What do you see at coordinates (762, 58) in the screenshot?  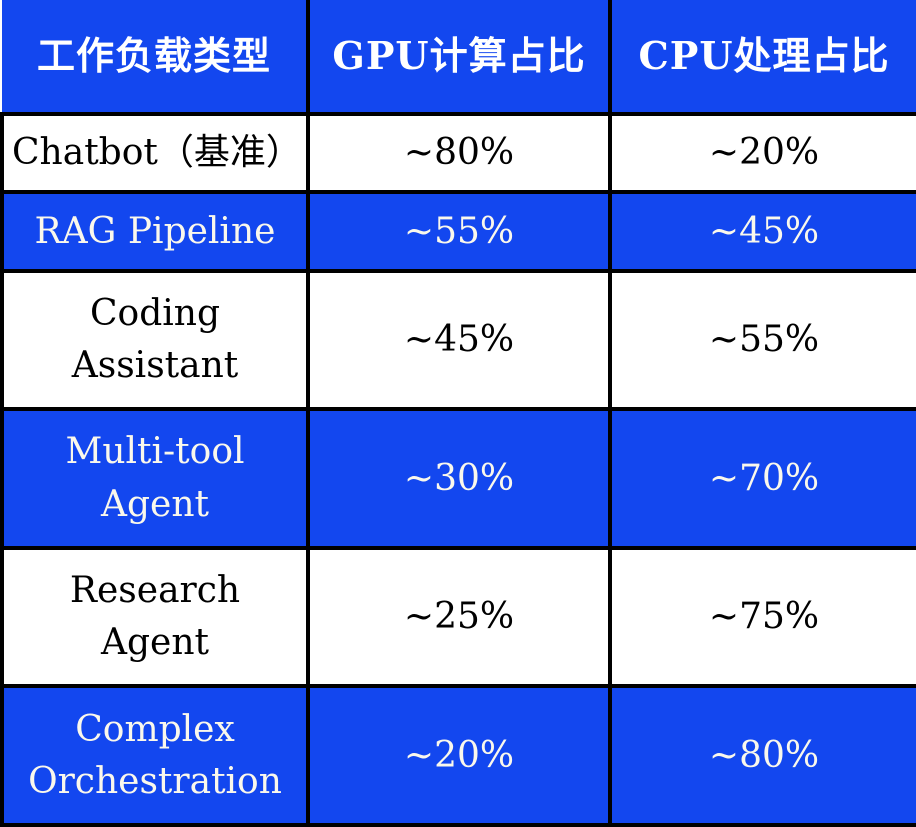 I see `header-cpu-share: CPU处理占比` at bounding box center [762, 58].